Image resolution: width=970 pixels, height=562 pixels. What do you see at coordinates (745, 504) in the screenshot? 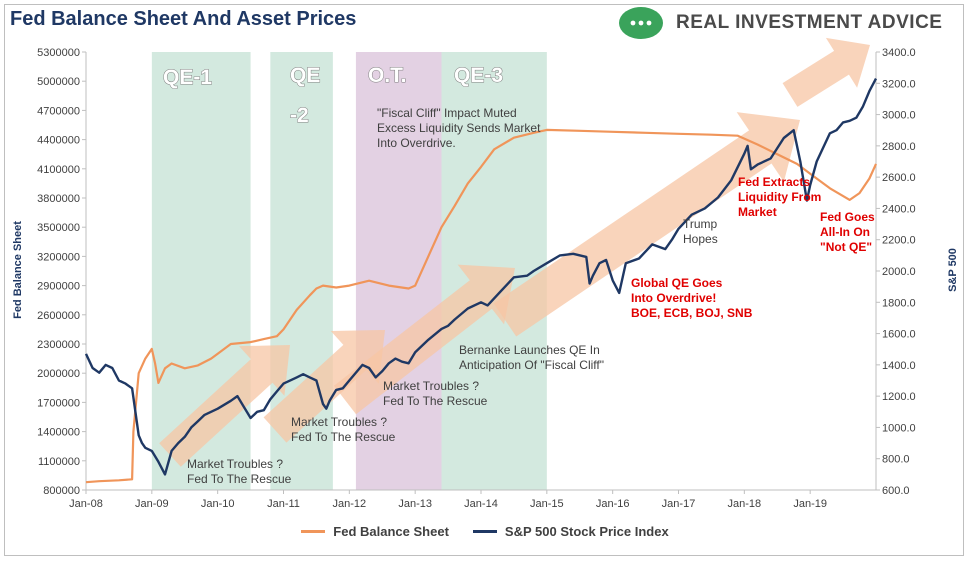
I see `x-tick-label: Jan-18` at bounding box center [745, 504].